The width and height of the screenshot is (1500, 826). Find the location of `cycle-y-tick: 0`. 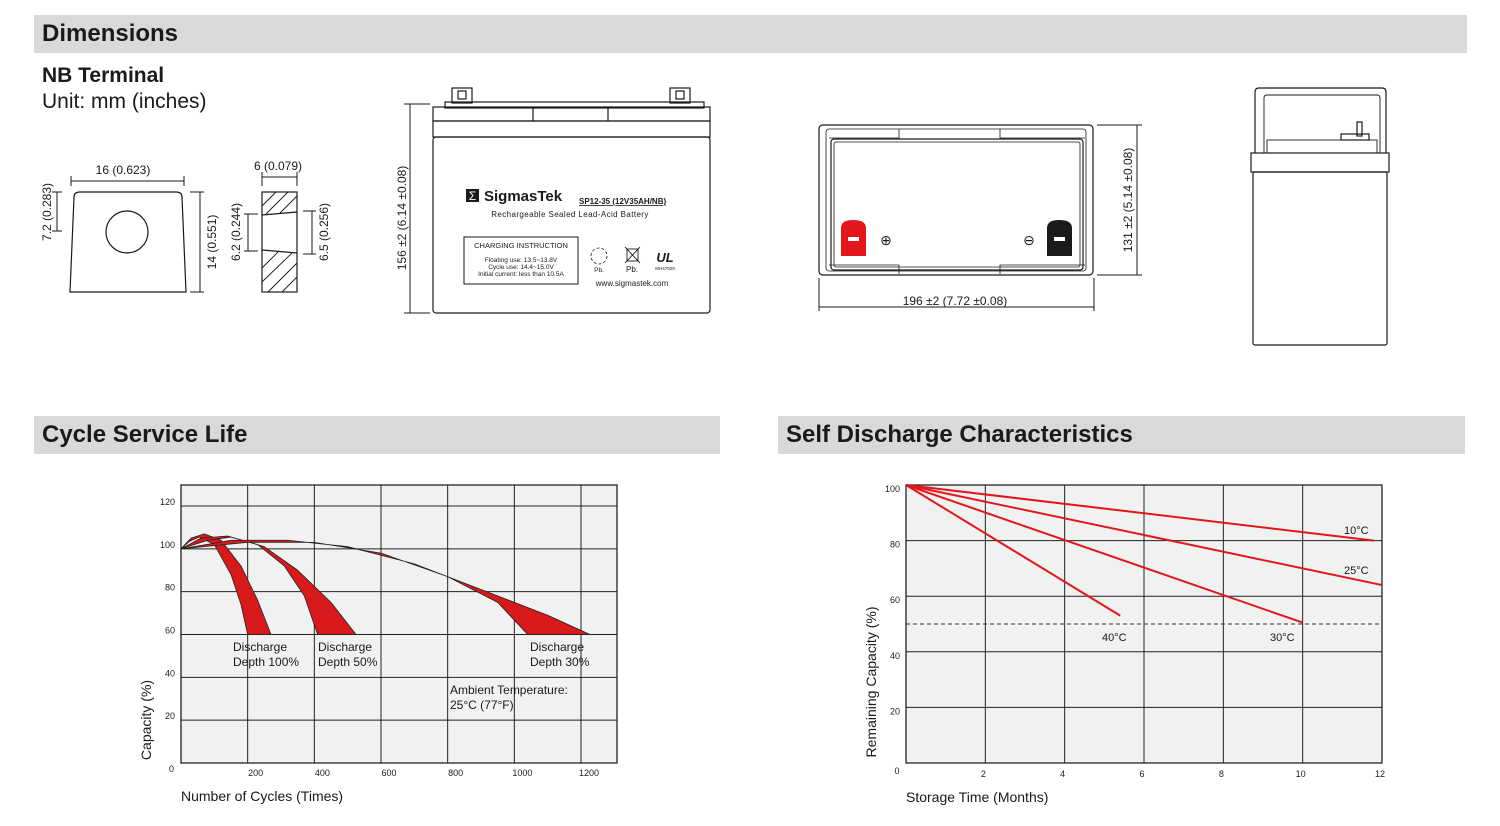

cycle-y-tick: 0 is located at coordinates (171, 769).